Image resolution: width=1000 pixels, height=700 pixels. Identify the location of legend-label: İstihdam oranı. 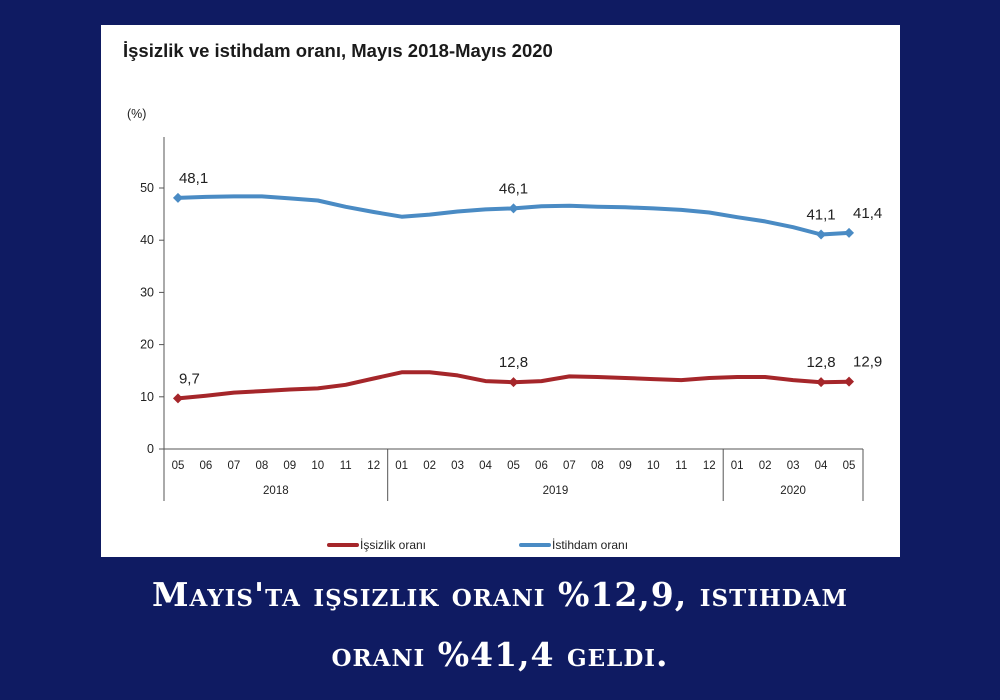
(590, 545).